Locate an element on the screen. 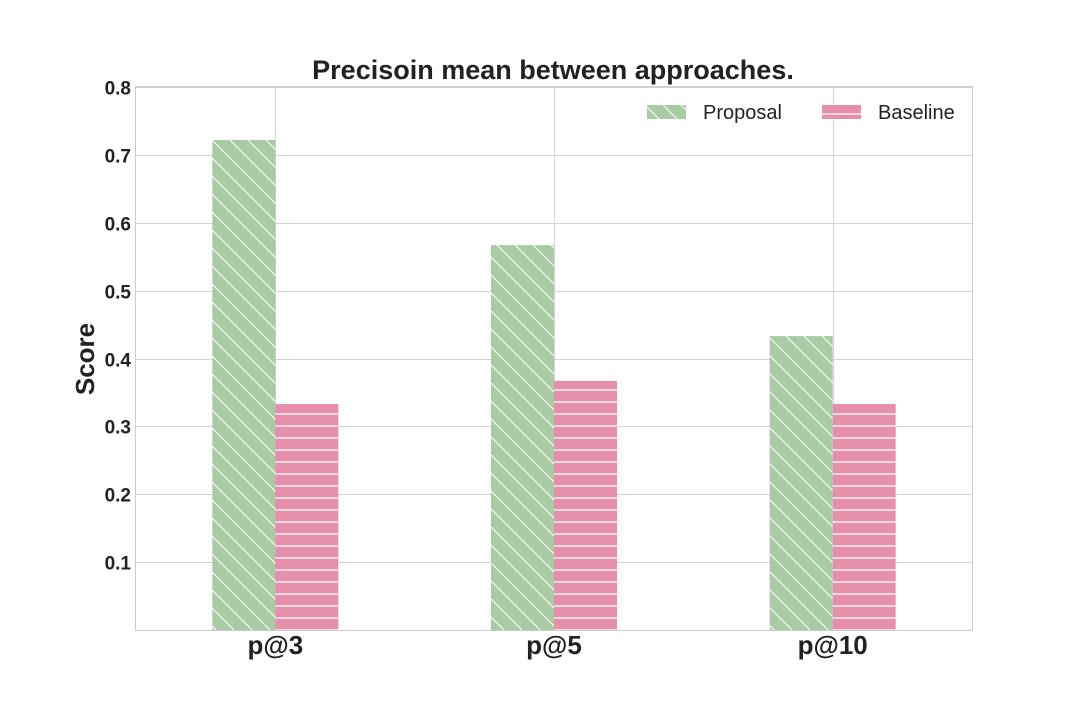 Image resolution: width=1080 pixels, height=725 pixels. y-tick-label: 0.5 is located at coordinates (118, 293).